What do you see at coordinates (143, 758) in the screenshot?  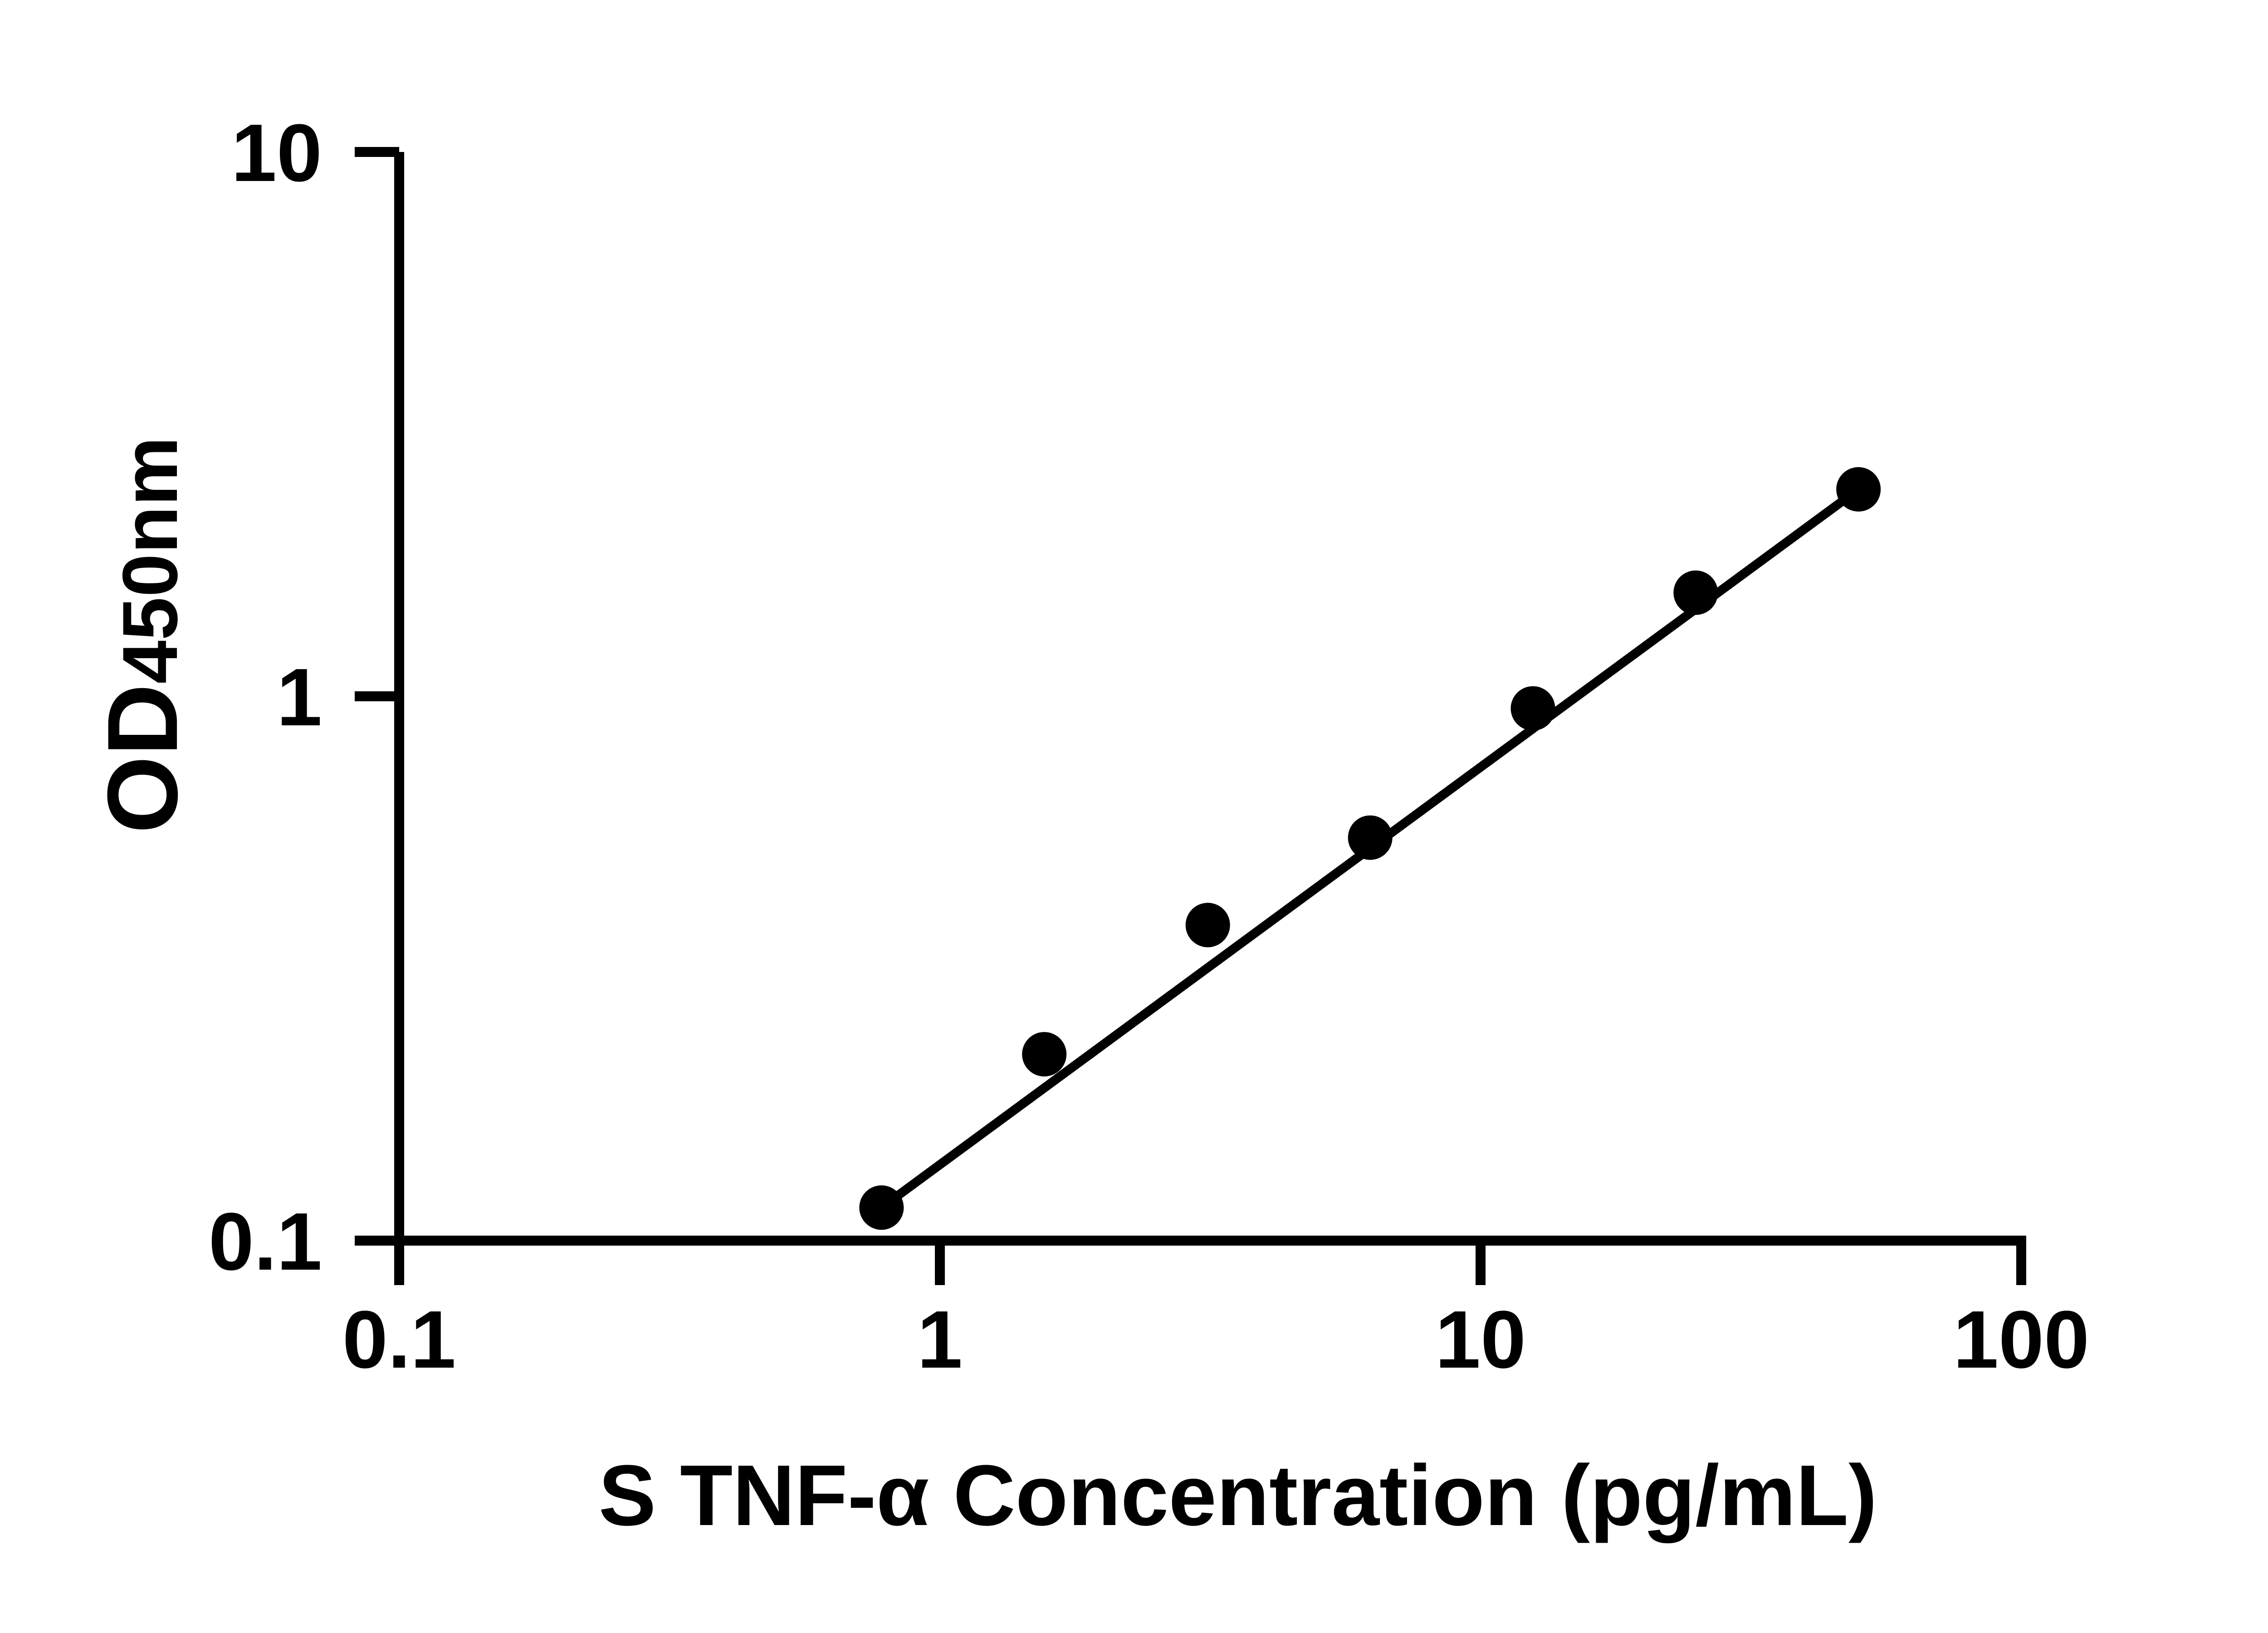 I see `y-axis-title-main: OD` at bounding box center [143, 758].